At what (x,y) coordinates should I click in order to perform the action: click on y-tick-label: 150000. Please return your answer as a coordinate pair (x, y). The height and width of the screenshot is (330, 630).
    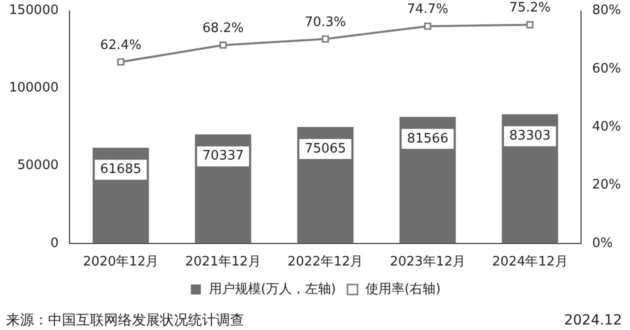
    Looking at the image, I should click on (33, 10).